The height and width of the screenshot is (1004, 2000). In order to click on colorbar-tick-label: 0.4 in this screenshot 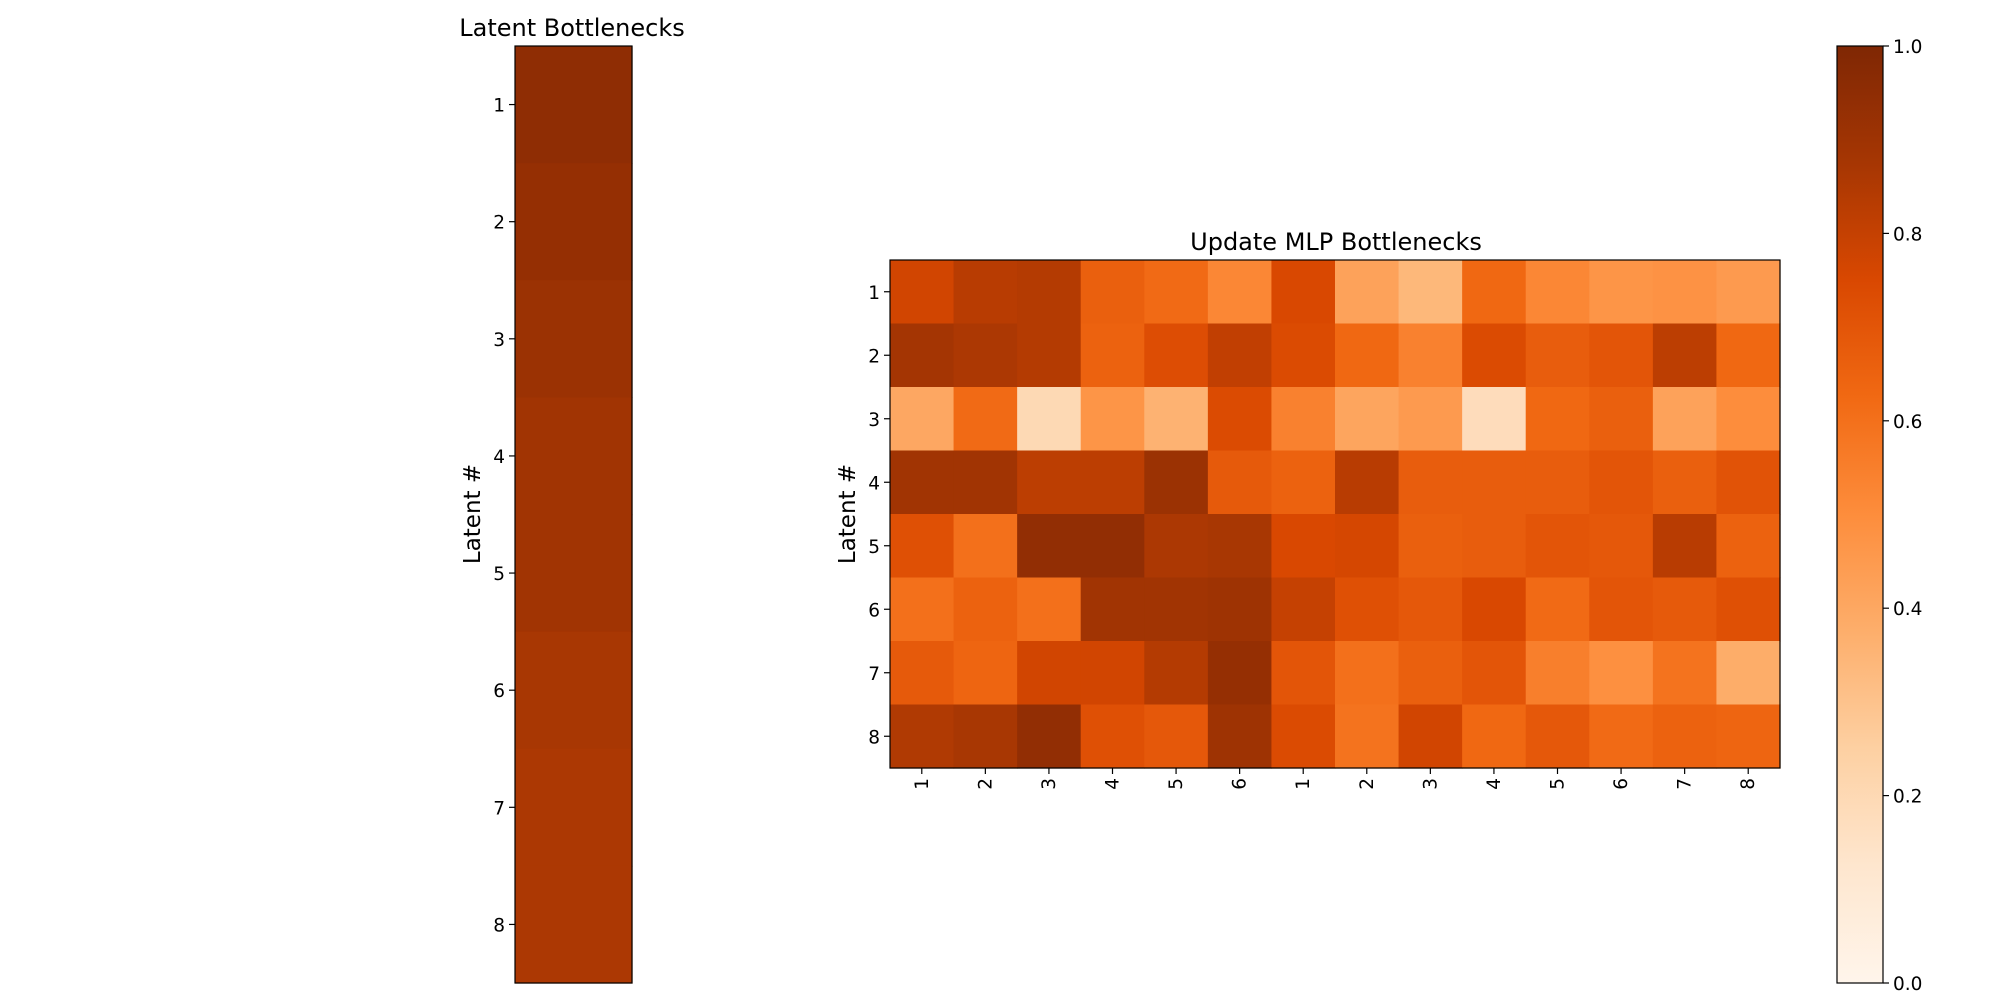, I will do `click(1907, 609)`.